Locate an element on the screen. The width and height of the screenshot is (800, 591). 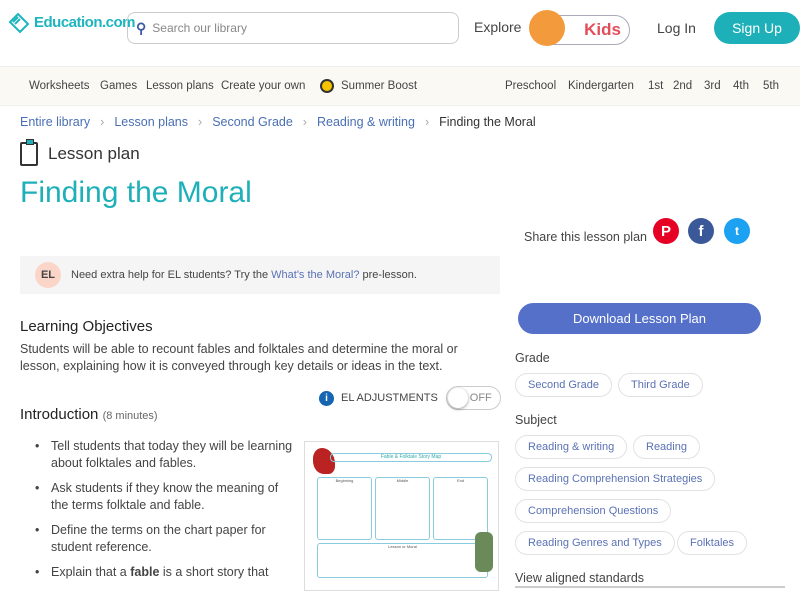
pinterest-icon: P is located at coordinates (666, 231).